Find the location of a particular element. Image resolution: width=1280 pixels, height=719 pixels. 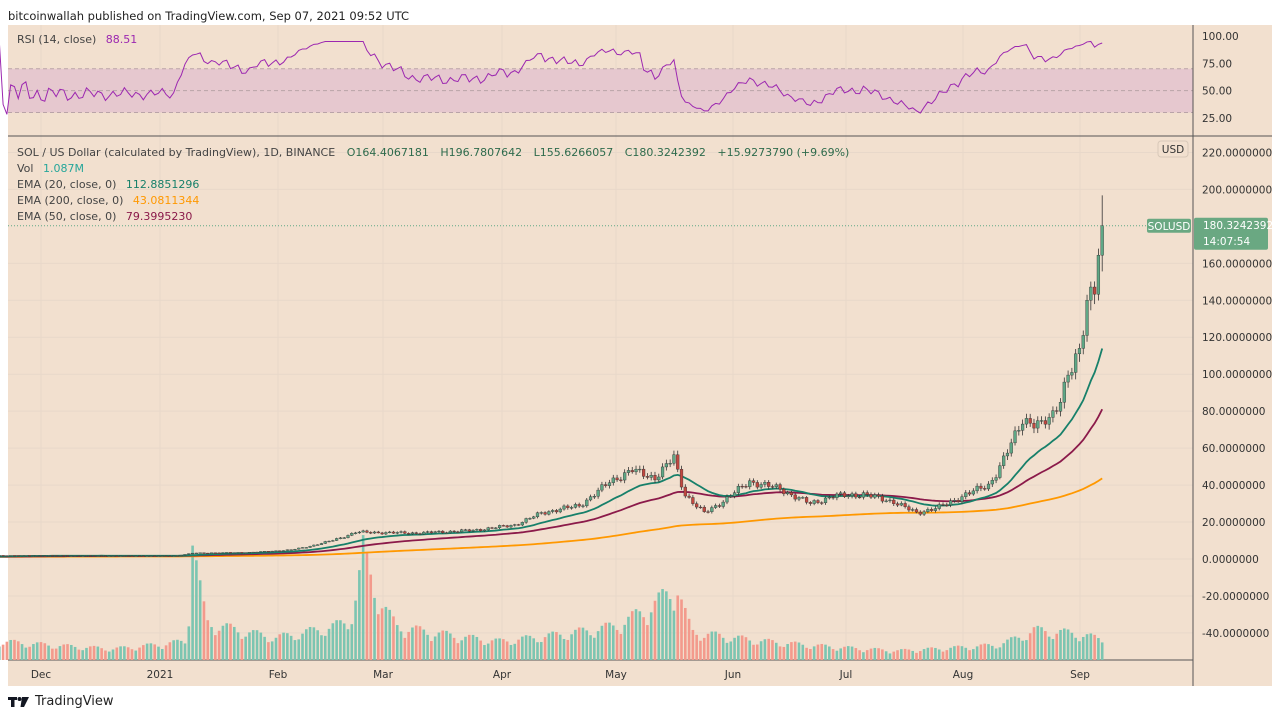

rsi-axis-label: 75.00 is located at coordinates (1217, 64).